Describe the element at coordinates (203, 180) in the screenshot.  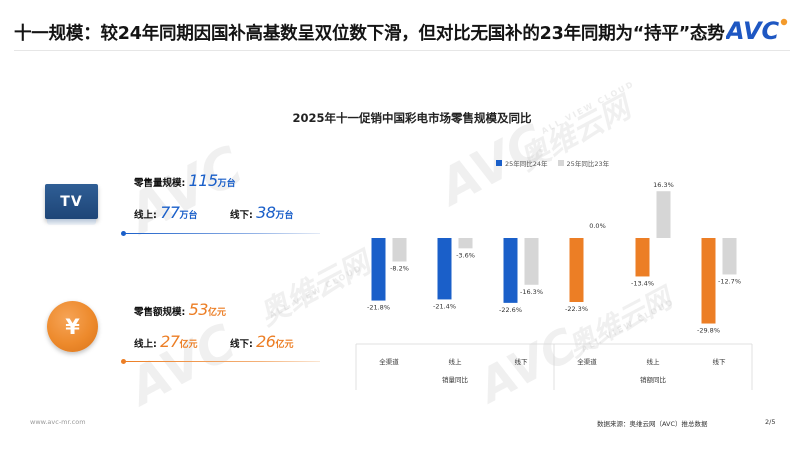
I see `kpi-value: 115` at that location.